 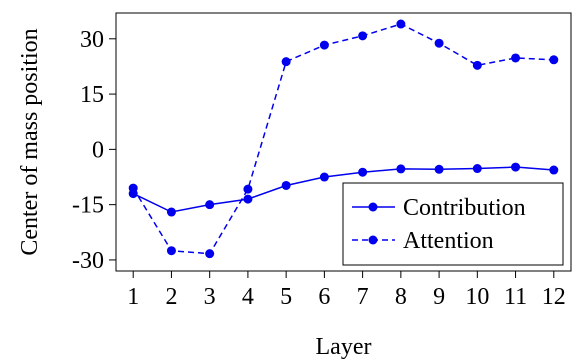 What do you see at coordinates (464, 208) in the screenshot?
I see `legend-label-contribution: Contribution` at bounding box center [464, 208].